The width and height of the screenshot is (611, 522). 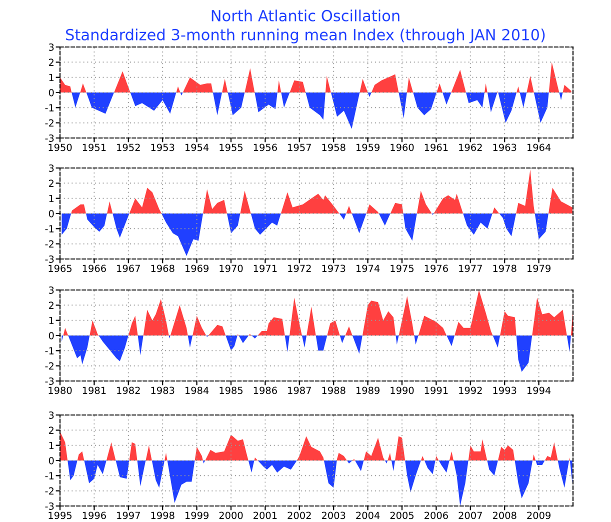 I want to click on x-tick-label: 1976, so click(x=436, y=268).